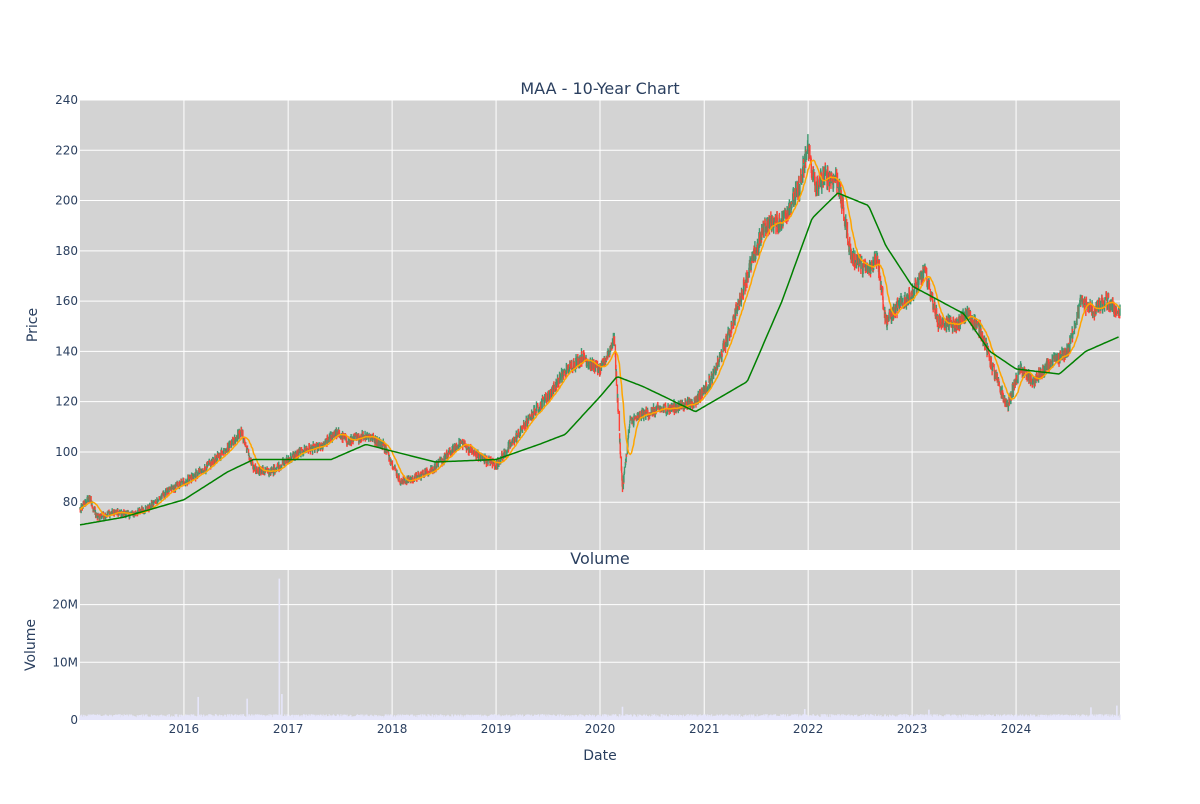 The width and height of the screenshot is (1200, 804). What do you see at coordinates (66, 100) in the screenshot?
I see `price-y-tick-label: 240` at bounding box center [66, 100].